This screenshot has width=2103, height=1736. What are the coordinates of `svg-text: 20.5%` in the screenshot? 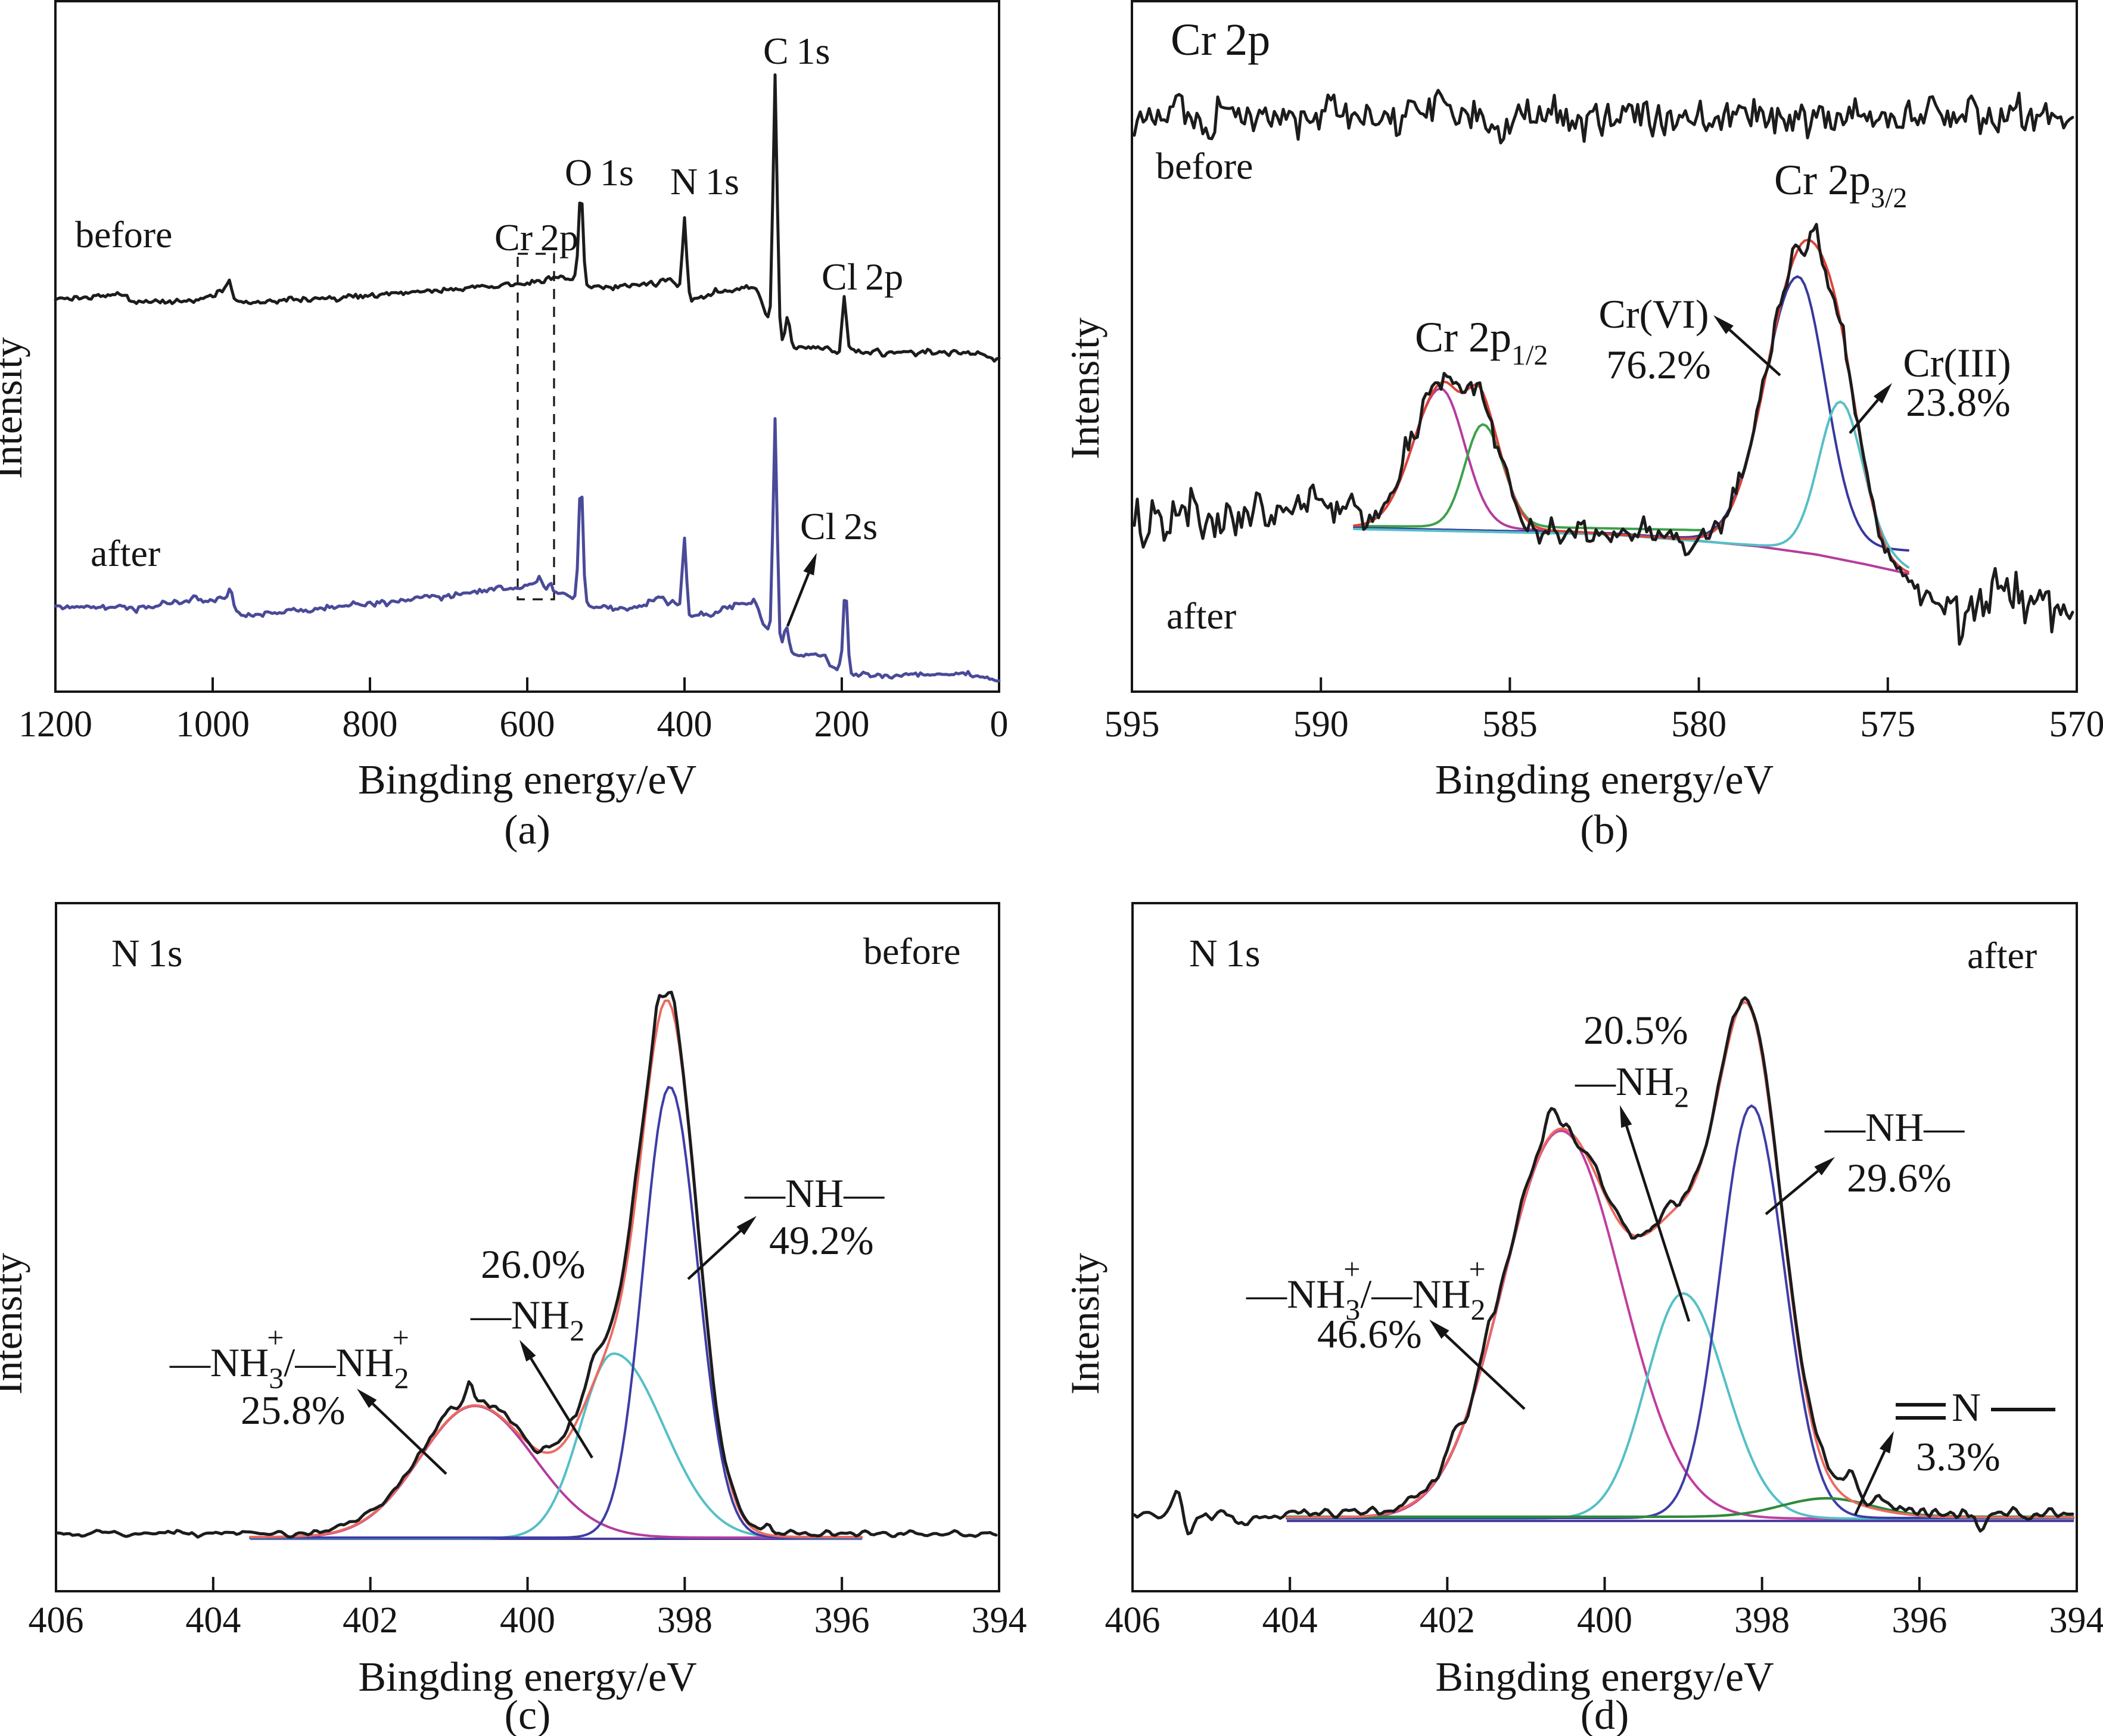 It's located at (1636, 1030).